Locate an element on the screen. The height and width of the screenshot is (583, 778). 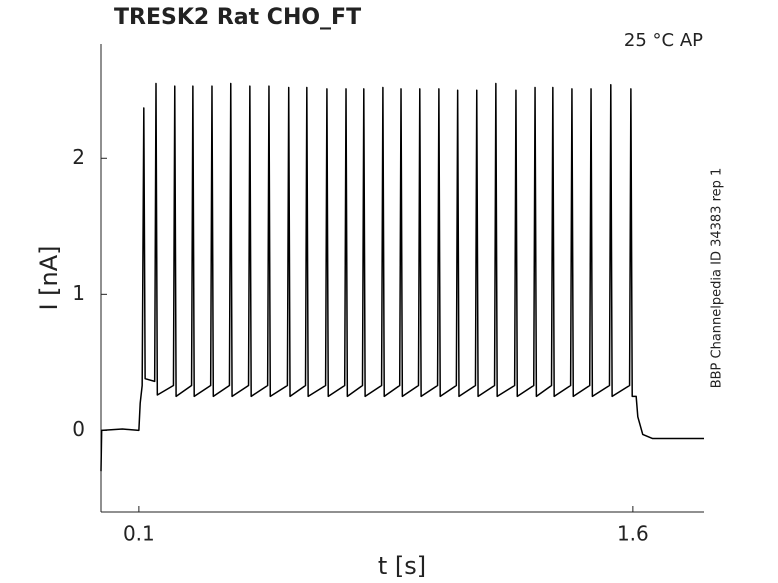
y-tick-label: 1 is located at coordinates (78, 293).